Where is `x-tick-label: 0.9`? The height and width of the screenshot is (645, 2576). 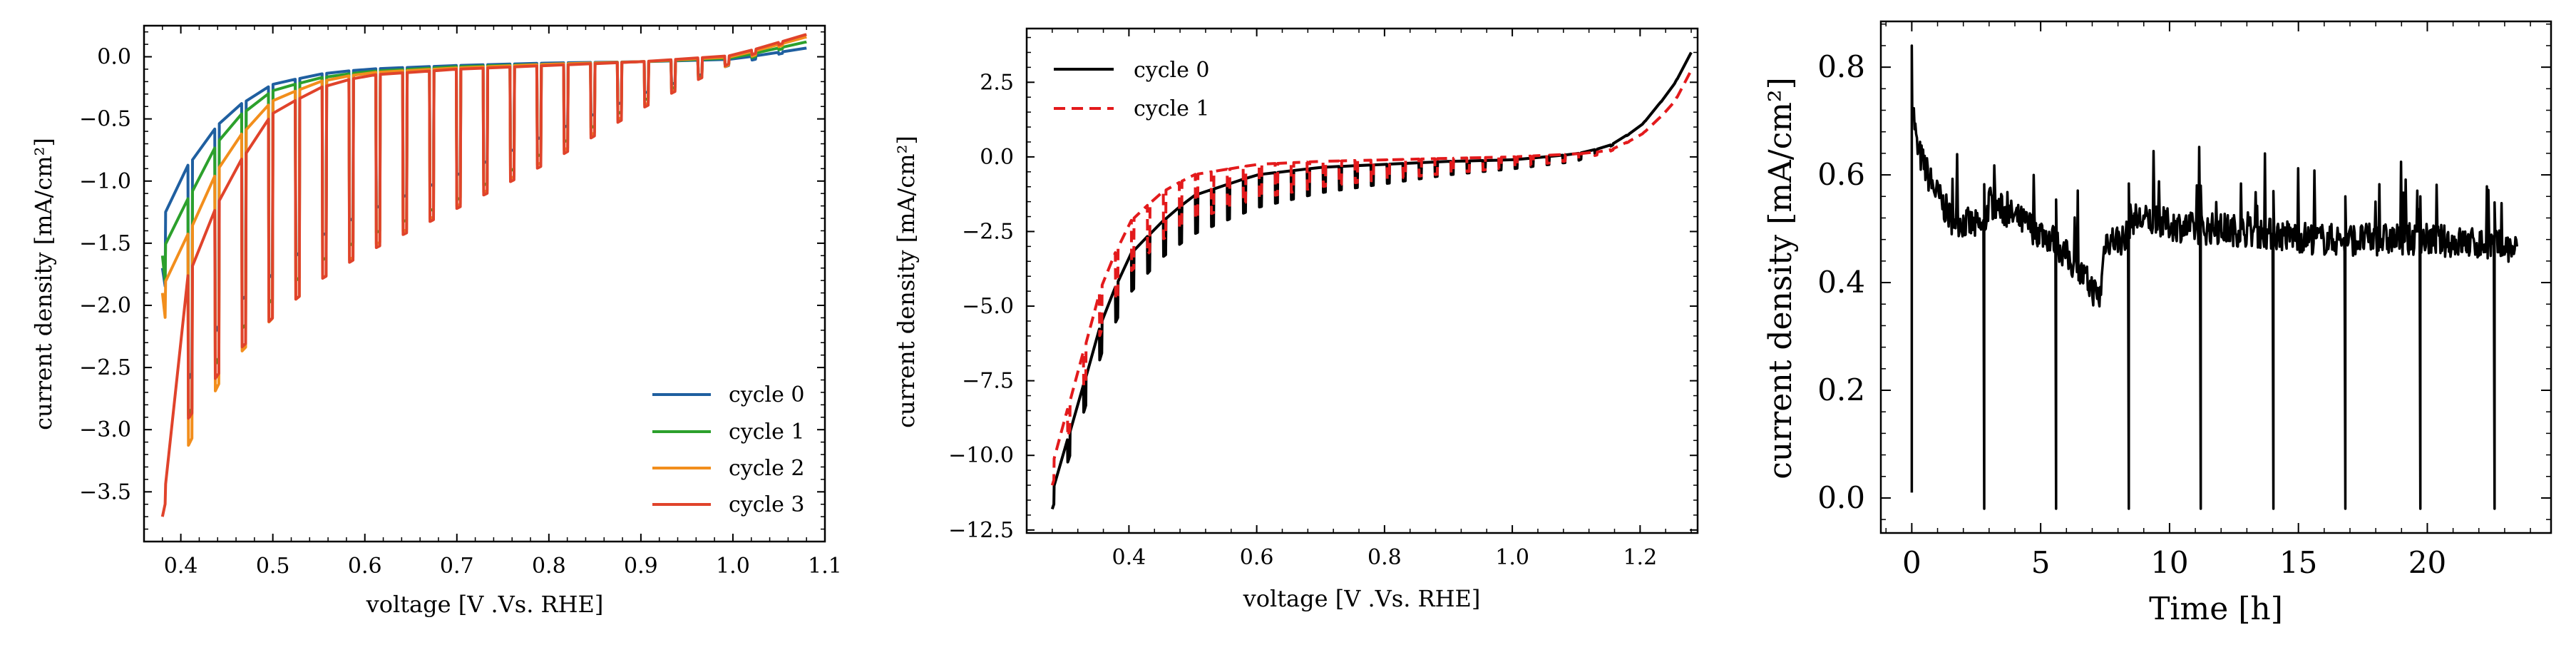 x-tick-label: 0.9 is located at coordinates (641, 566).